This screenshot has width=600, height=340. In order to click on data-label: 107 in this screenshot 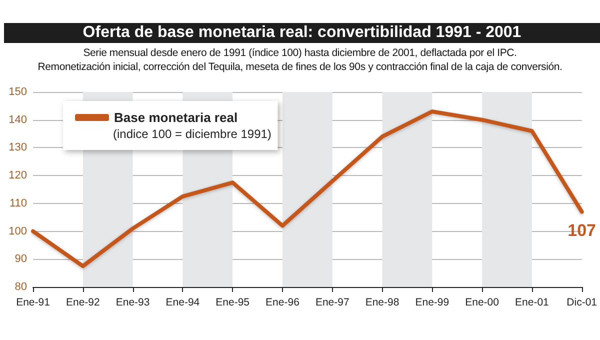, I will do `click(582, 230)`.